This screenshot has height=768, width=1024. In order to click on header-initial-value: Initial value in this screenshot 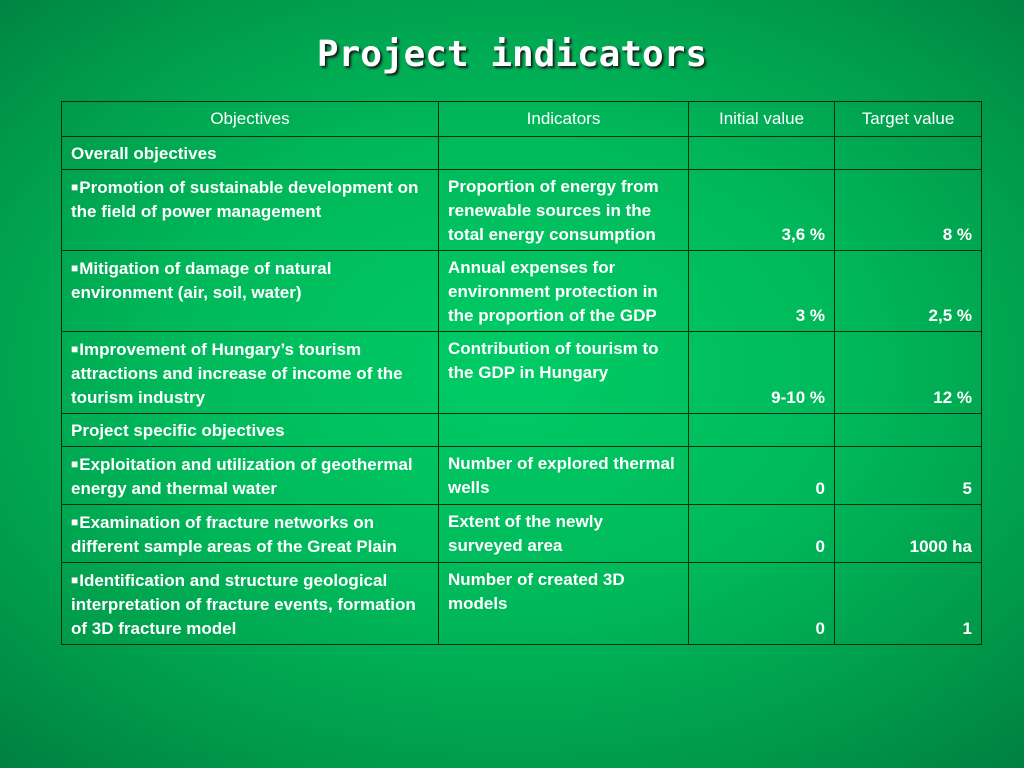, I will do `click(761, 119)`.